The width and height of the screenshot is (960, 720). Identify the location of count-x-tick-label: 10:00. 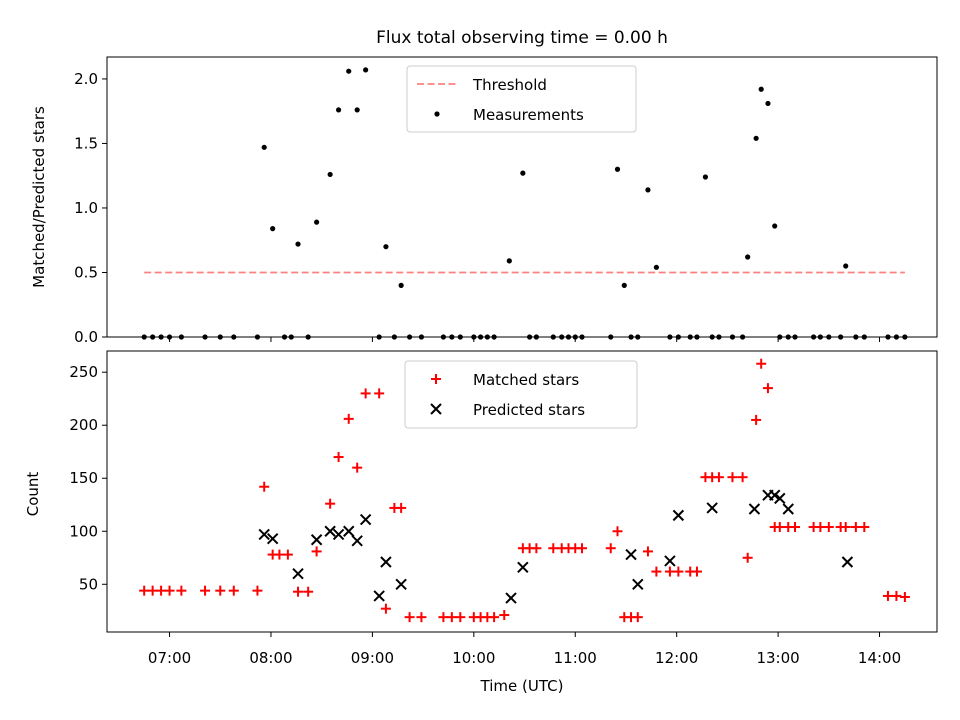
(473, 658).